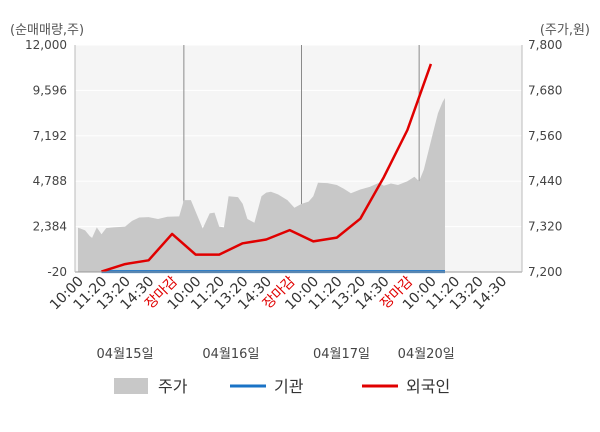 The height and width of the screenshot is (432, 600). I want to click on date-label: 04월20일, so click(426, 354).